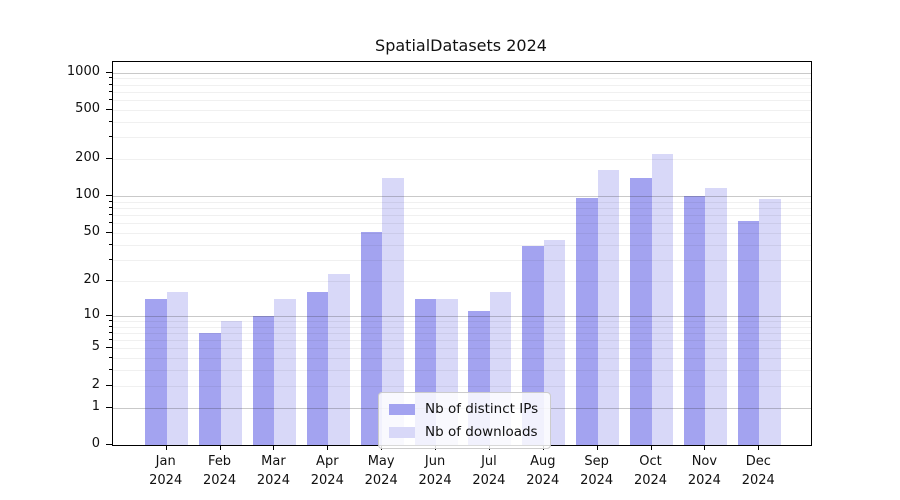  I want to click on x-tick-label-jun-2024: Jun 2024, so click(435, 471).